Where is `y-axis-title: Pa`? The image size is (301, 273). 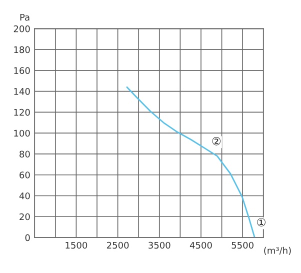 y-axis-title: Pa is located at coordinates (25, 17).